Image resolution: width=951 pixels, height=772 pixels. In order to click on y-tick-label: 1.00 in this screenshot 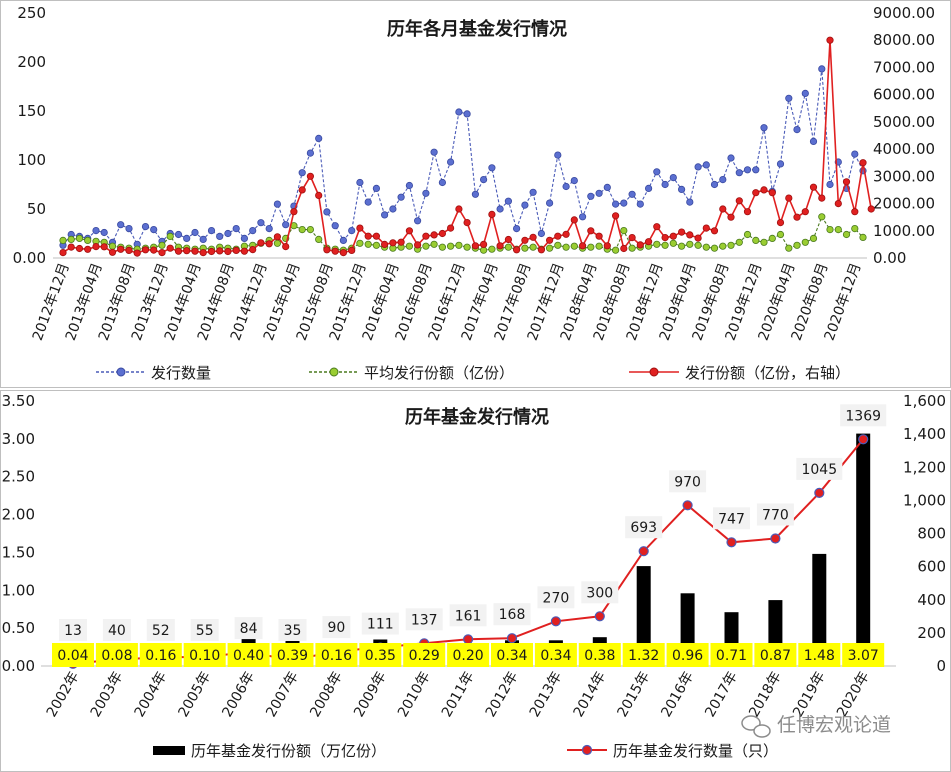, I will do `click(18, 590)`.